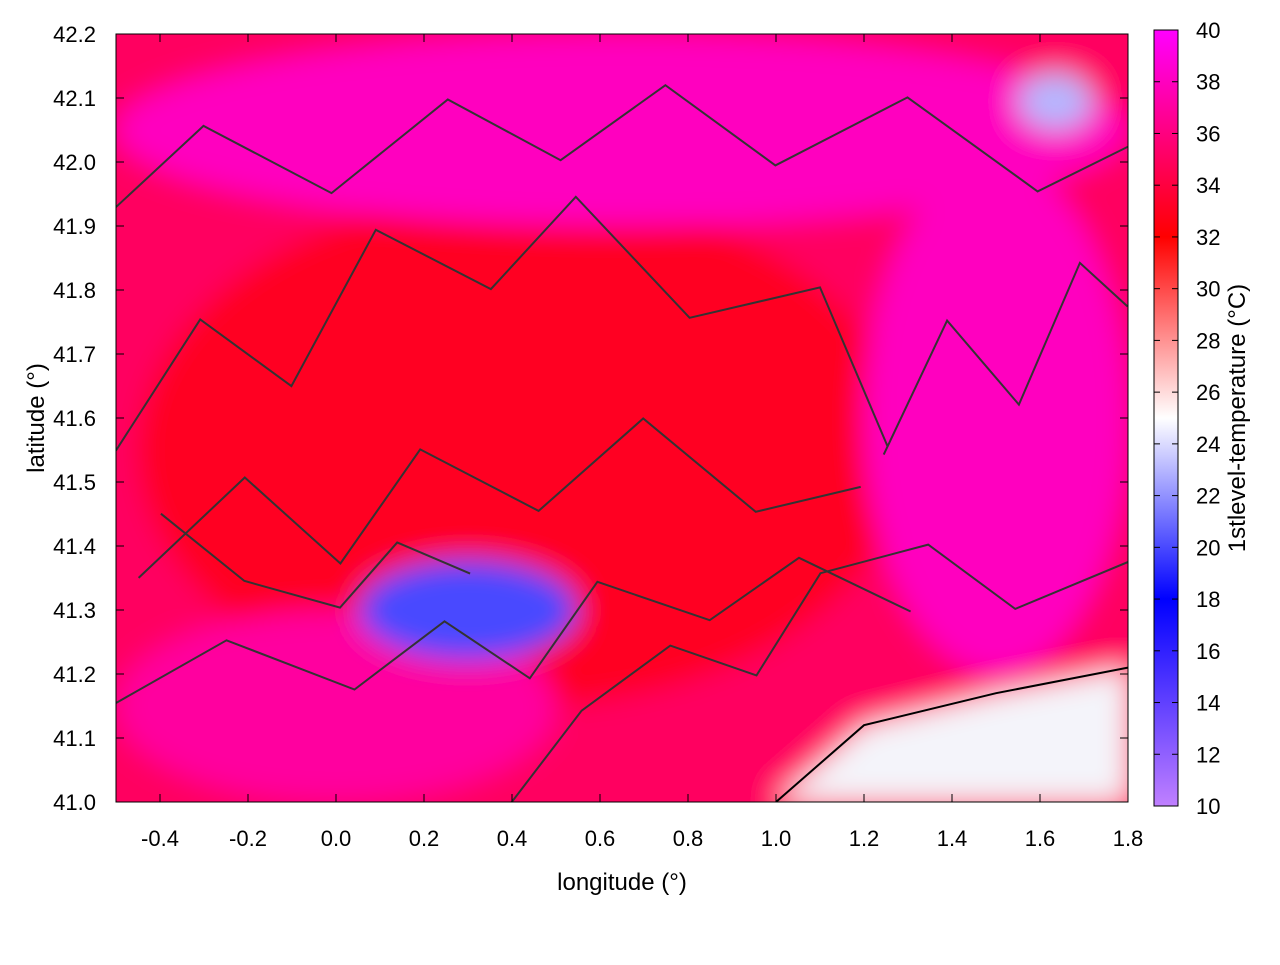 This screenshot has height=965, width=1280. What do you see at coordinates (74, 354) in the screenshot?
I see `y-tick-label: 41.7` at bounding box center [74, 354].